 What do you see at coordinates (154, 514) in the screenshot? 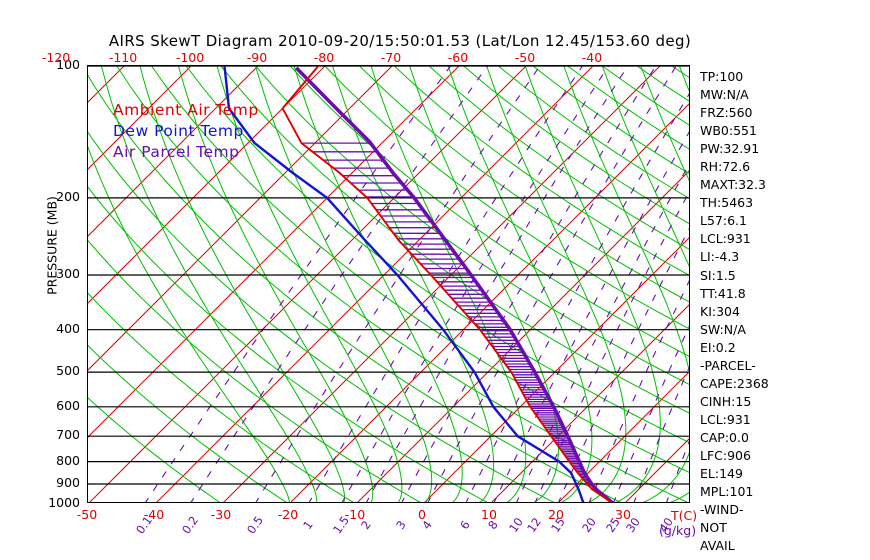
I see `bottom-temp-tick--40: -40` at bounding box center [154, 514].